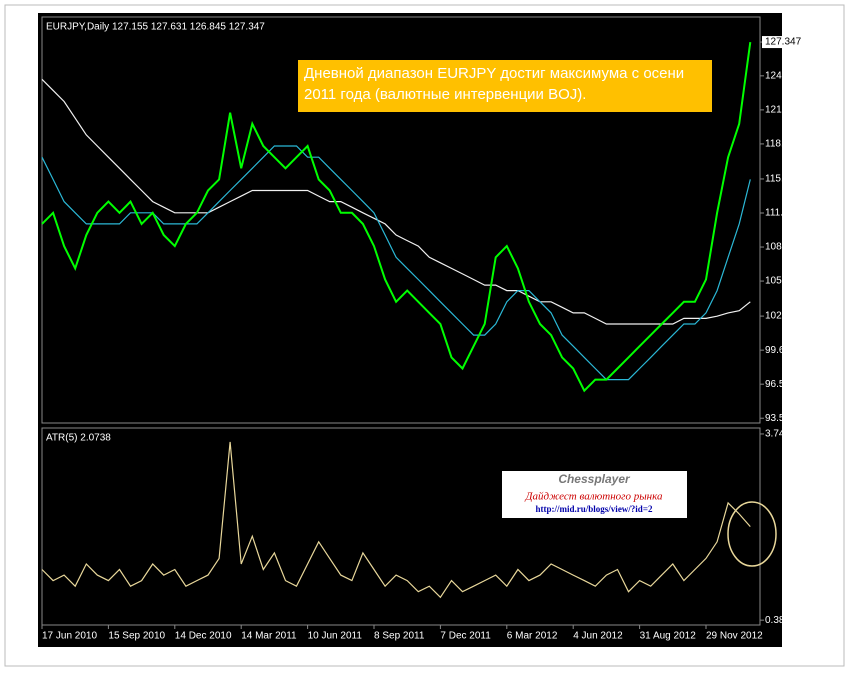 This screenshot has width=850, height=675. I want to click on y-tick-label: 93.530, so click(780, 418).